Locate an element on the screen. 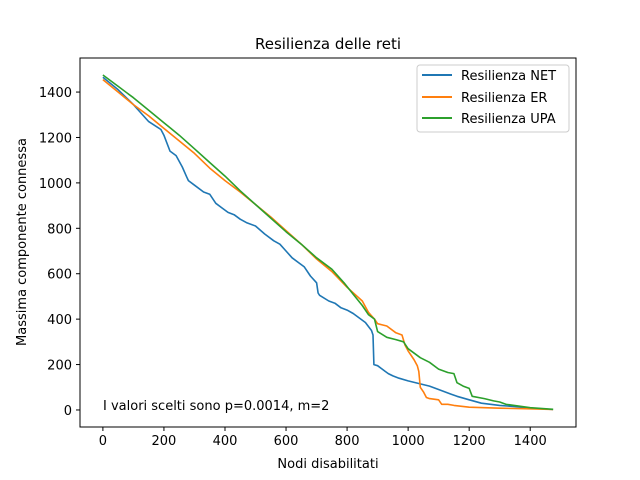  legend-label-er: Resilienza ER is located at coordinates (504, 98).